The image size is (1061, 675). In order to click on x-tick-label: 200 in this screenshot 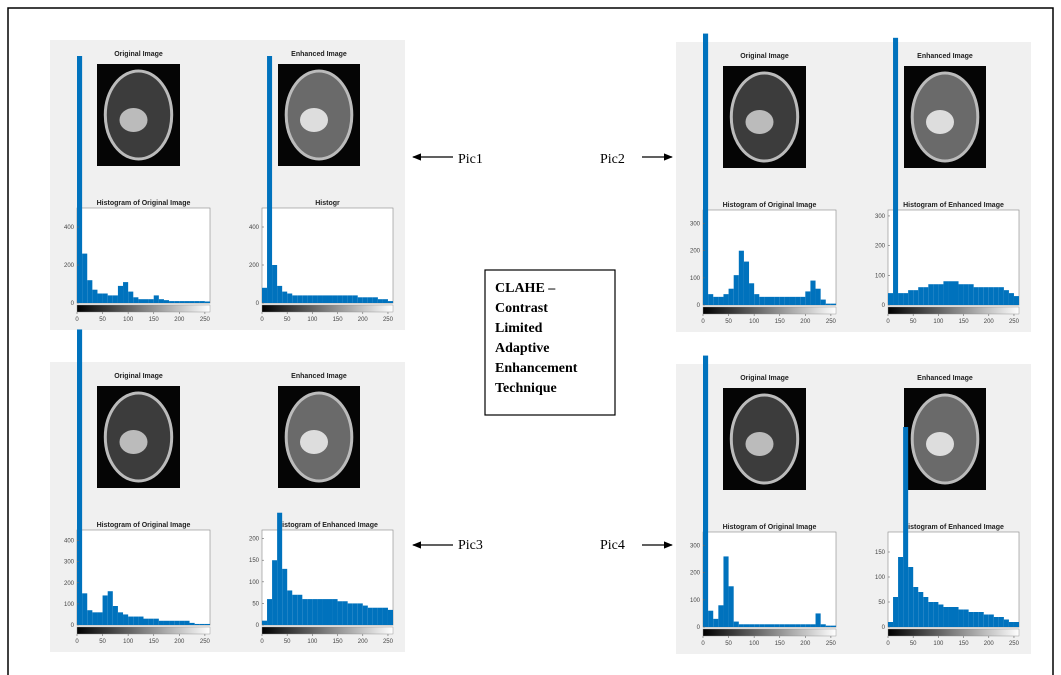, I will do `click(805, 322)`.